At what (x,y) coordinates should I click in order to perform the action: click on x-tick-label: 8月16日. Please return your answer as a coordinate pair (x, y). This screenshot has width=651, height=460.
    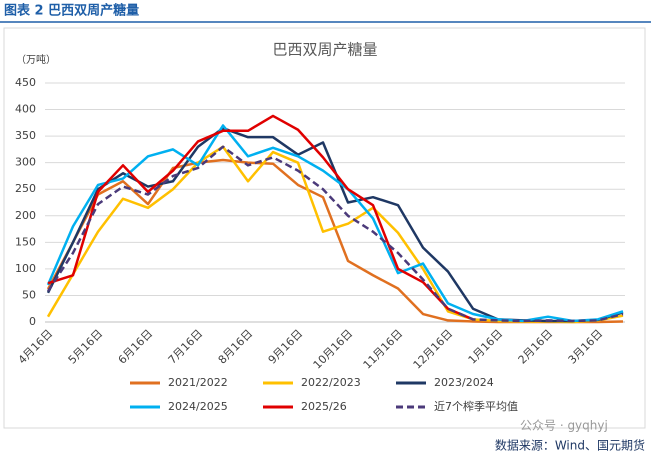
    Looking at the image, I should click on (236, 347).